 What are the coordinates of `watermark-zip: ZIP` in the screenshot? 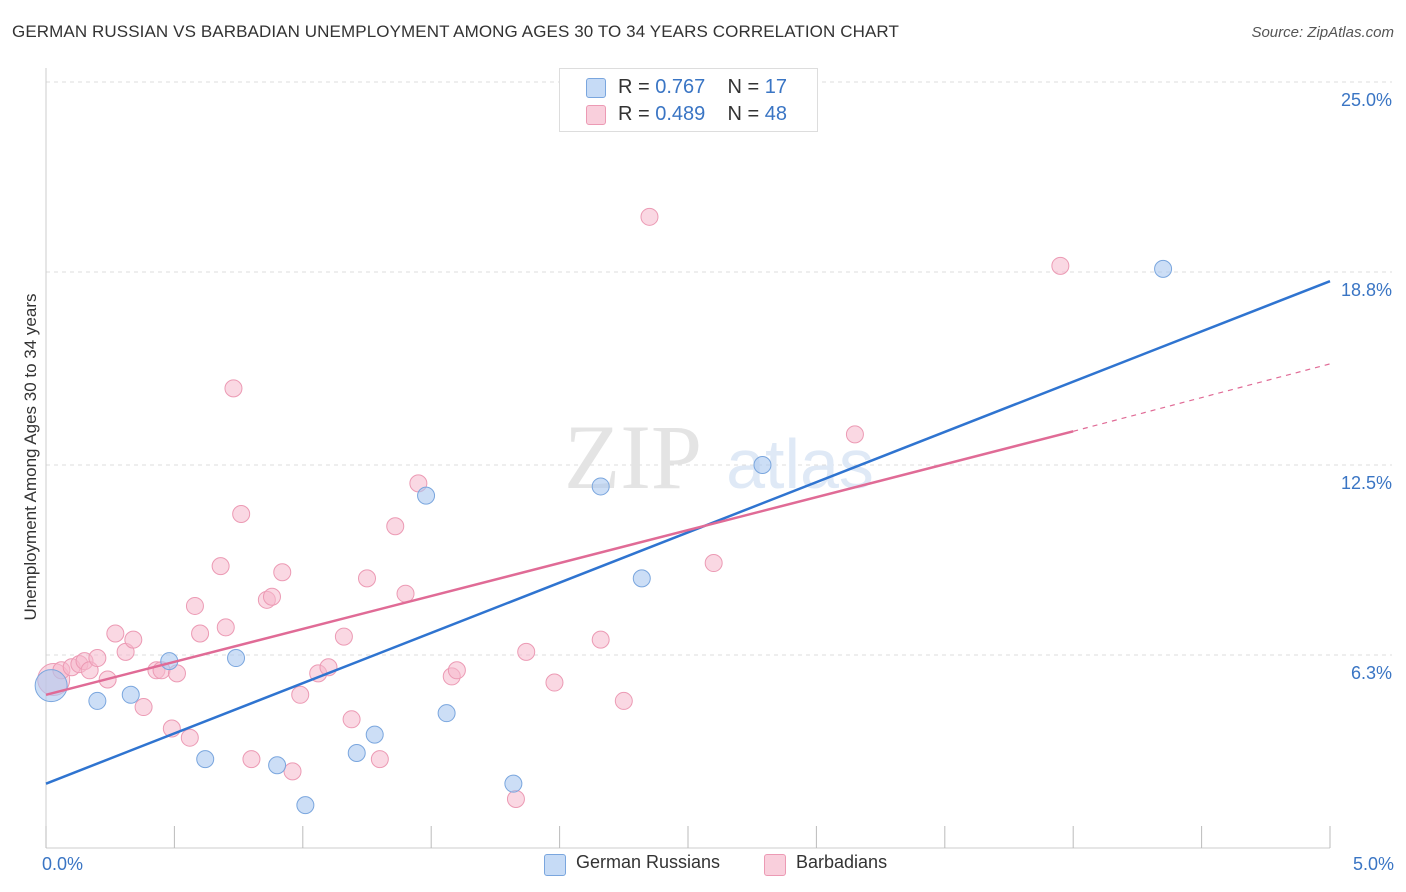 It's located at (633, 457).